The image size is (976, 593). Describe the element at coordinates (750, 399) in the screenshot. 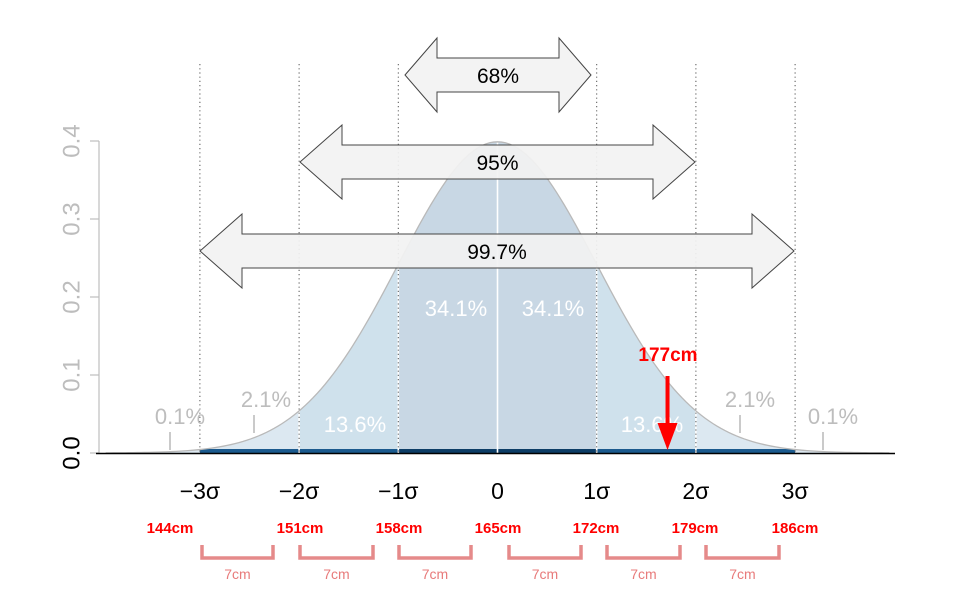

I see `band-label-6: 2.1%` at that location.